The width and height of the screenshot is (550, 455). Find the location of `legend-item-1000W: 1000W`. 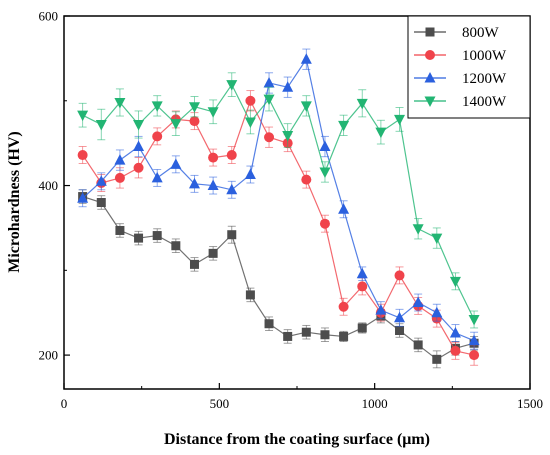

legend-item-1000W: 1000W is located at coordinates (460, 56).